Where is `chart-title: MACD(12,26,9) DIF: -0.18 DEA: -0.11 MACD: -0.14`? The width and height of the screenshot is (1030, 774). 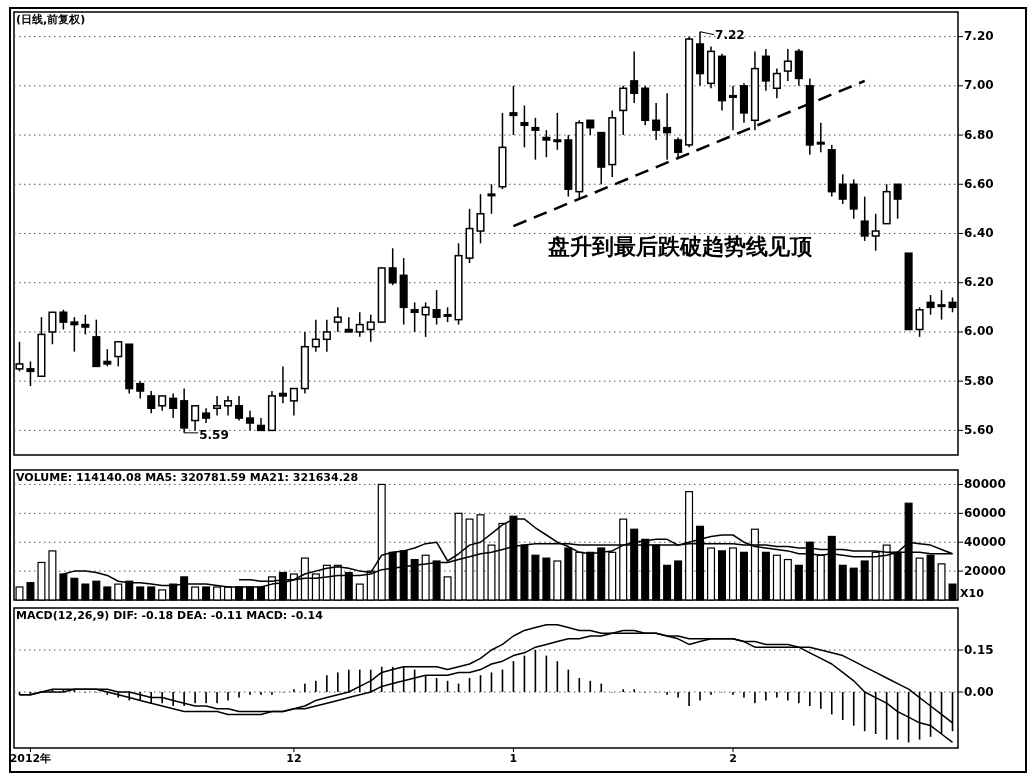
chart-title: MACD(12,26,9) DIF: -0.18 DEA: -0.11 MACD: -0.14 is located at coordinates (170, 615).